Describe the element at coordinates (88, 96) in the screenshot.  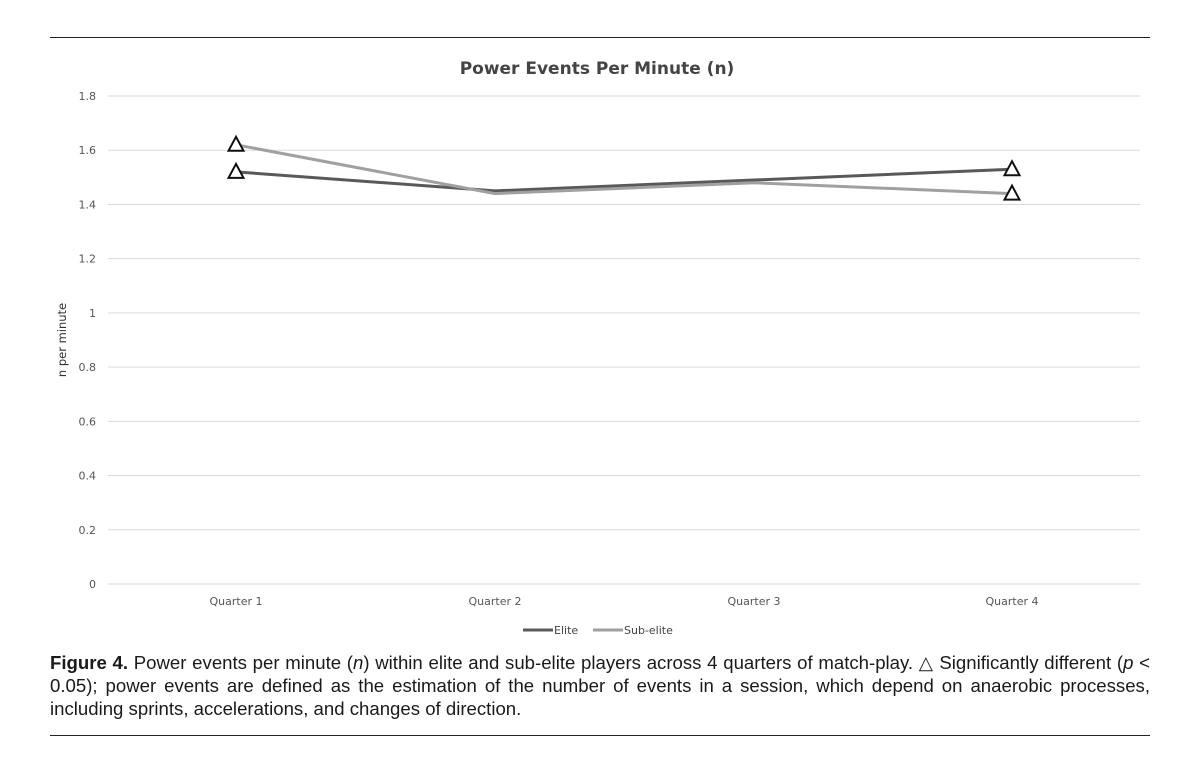
I see `y-tick-label: 1.8` at that location.